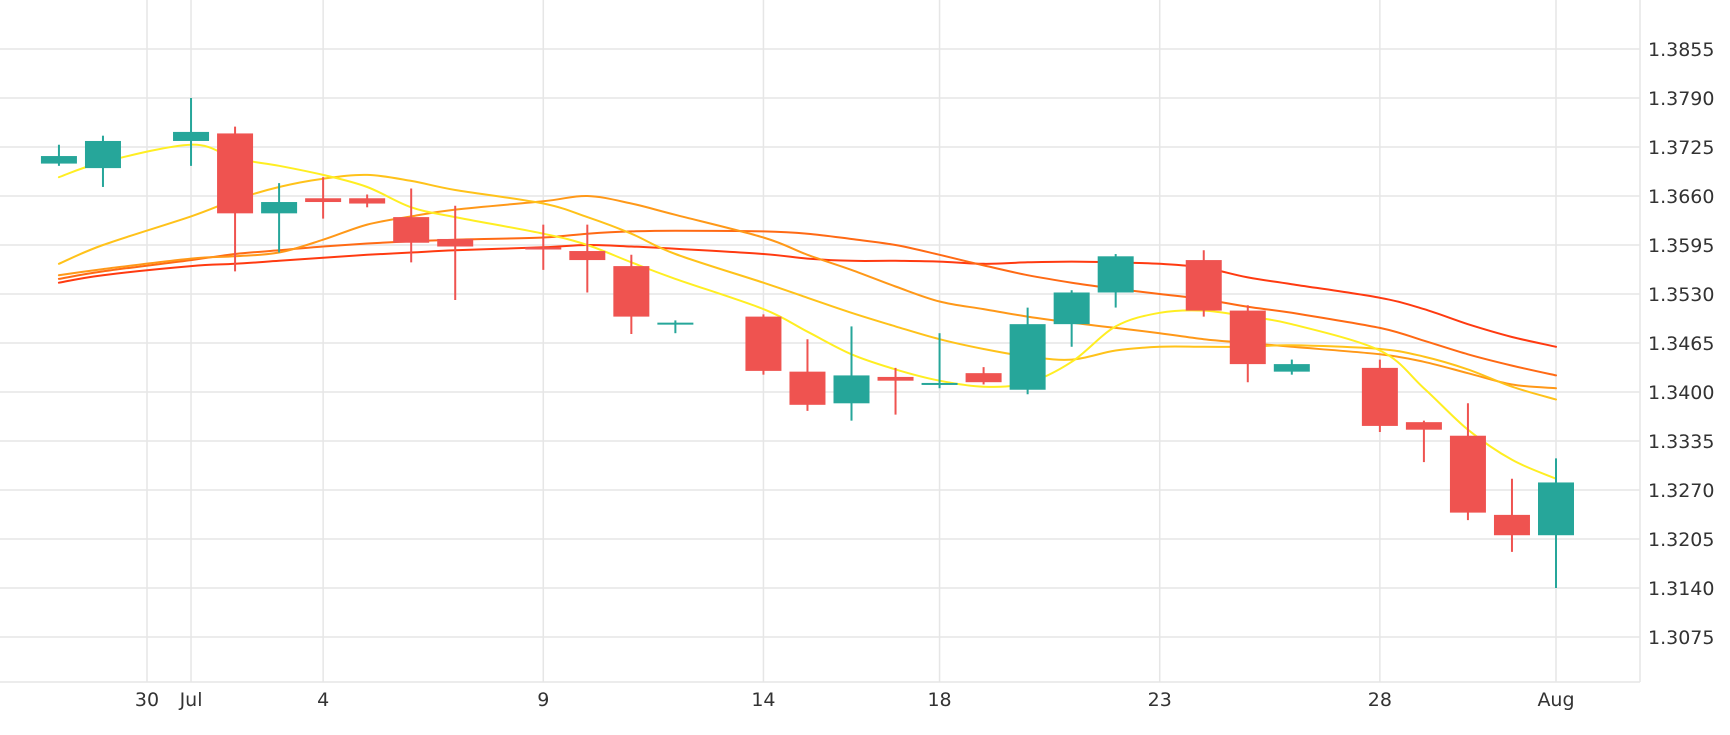  I want to click on x-tick-label: 18, so click(939, 700).